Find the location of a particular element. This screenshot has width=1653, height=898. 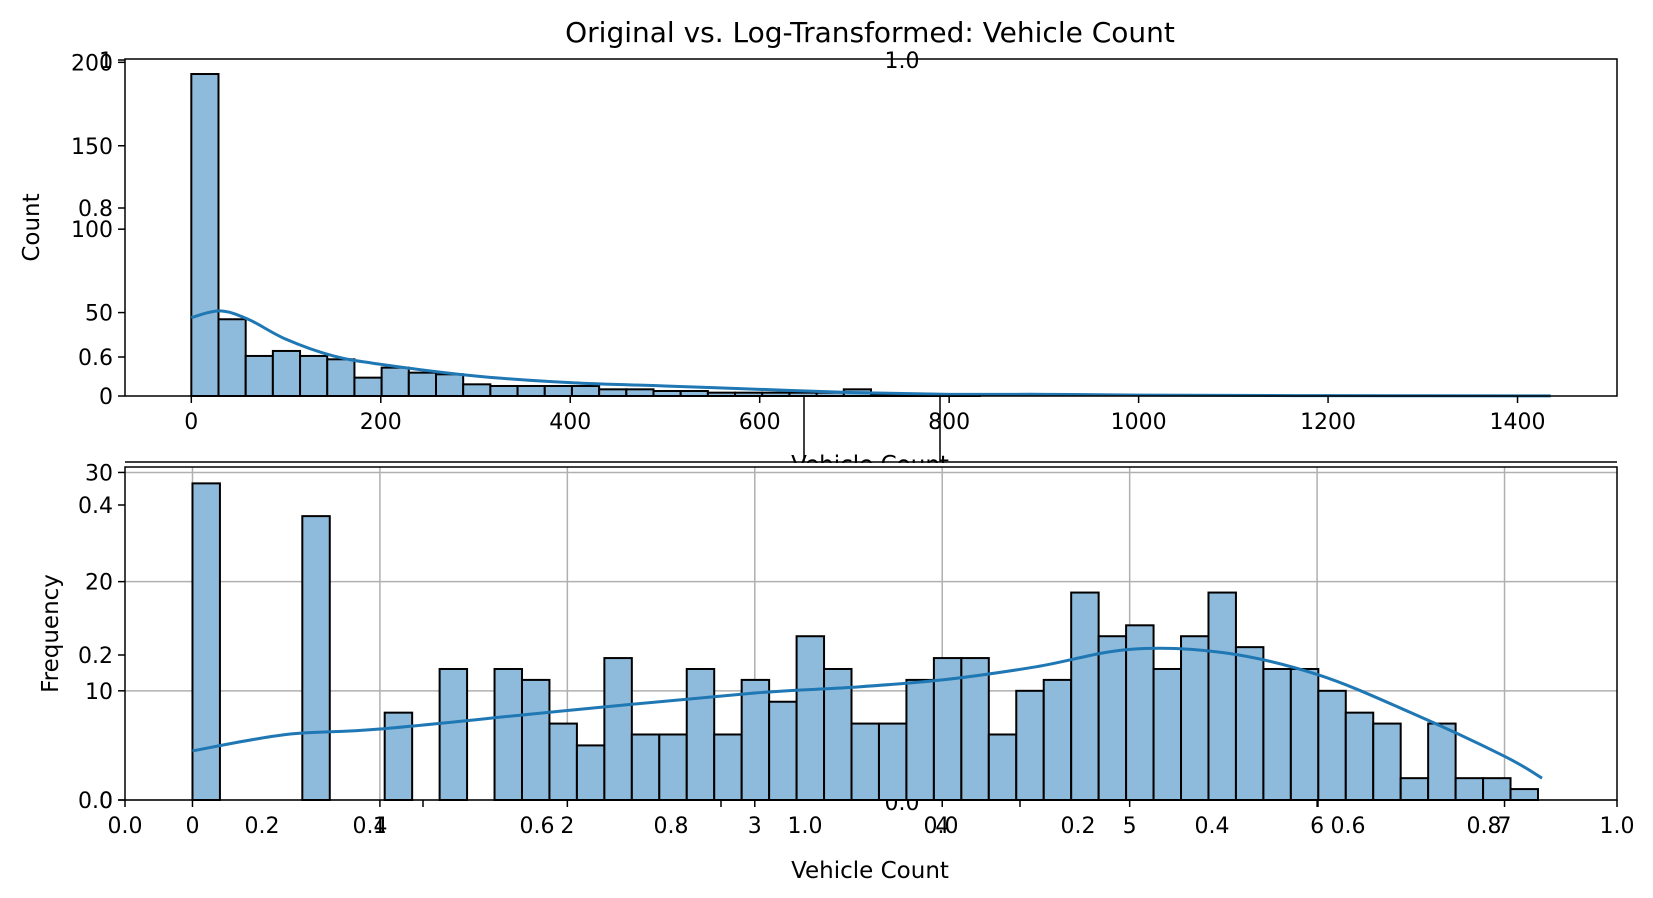

extra-y-tick-label-1: 0.8 is located at coordinates (95, 209).